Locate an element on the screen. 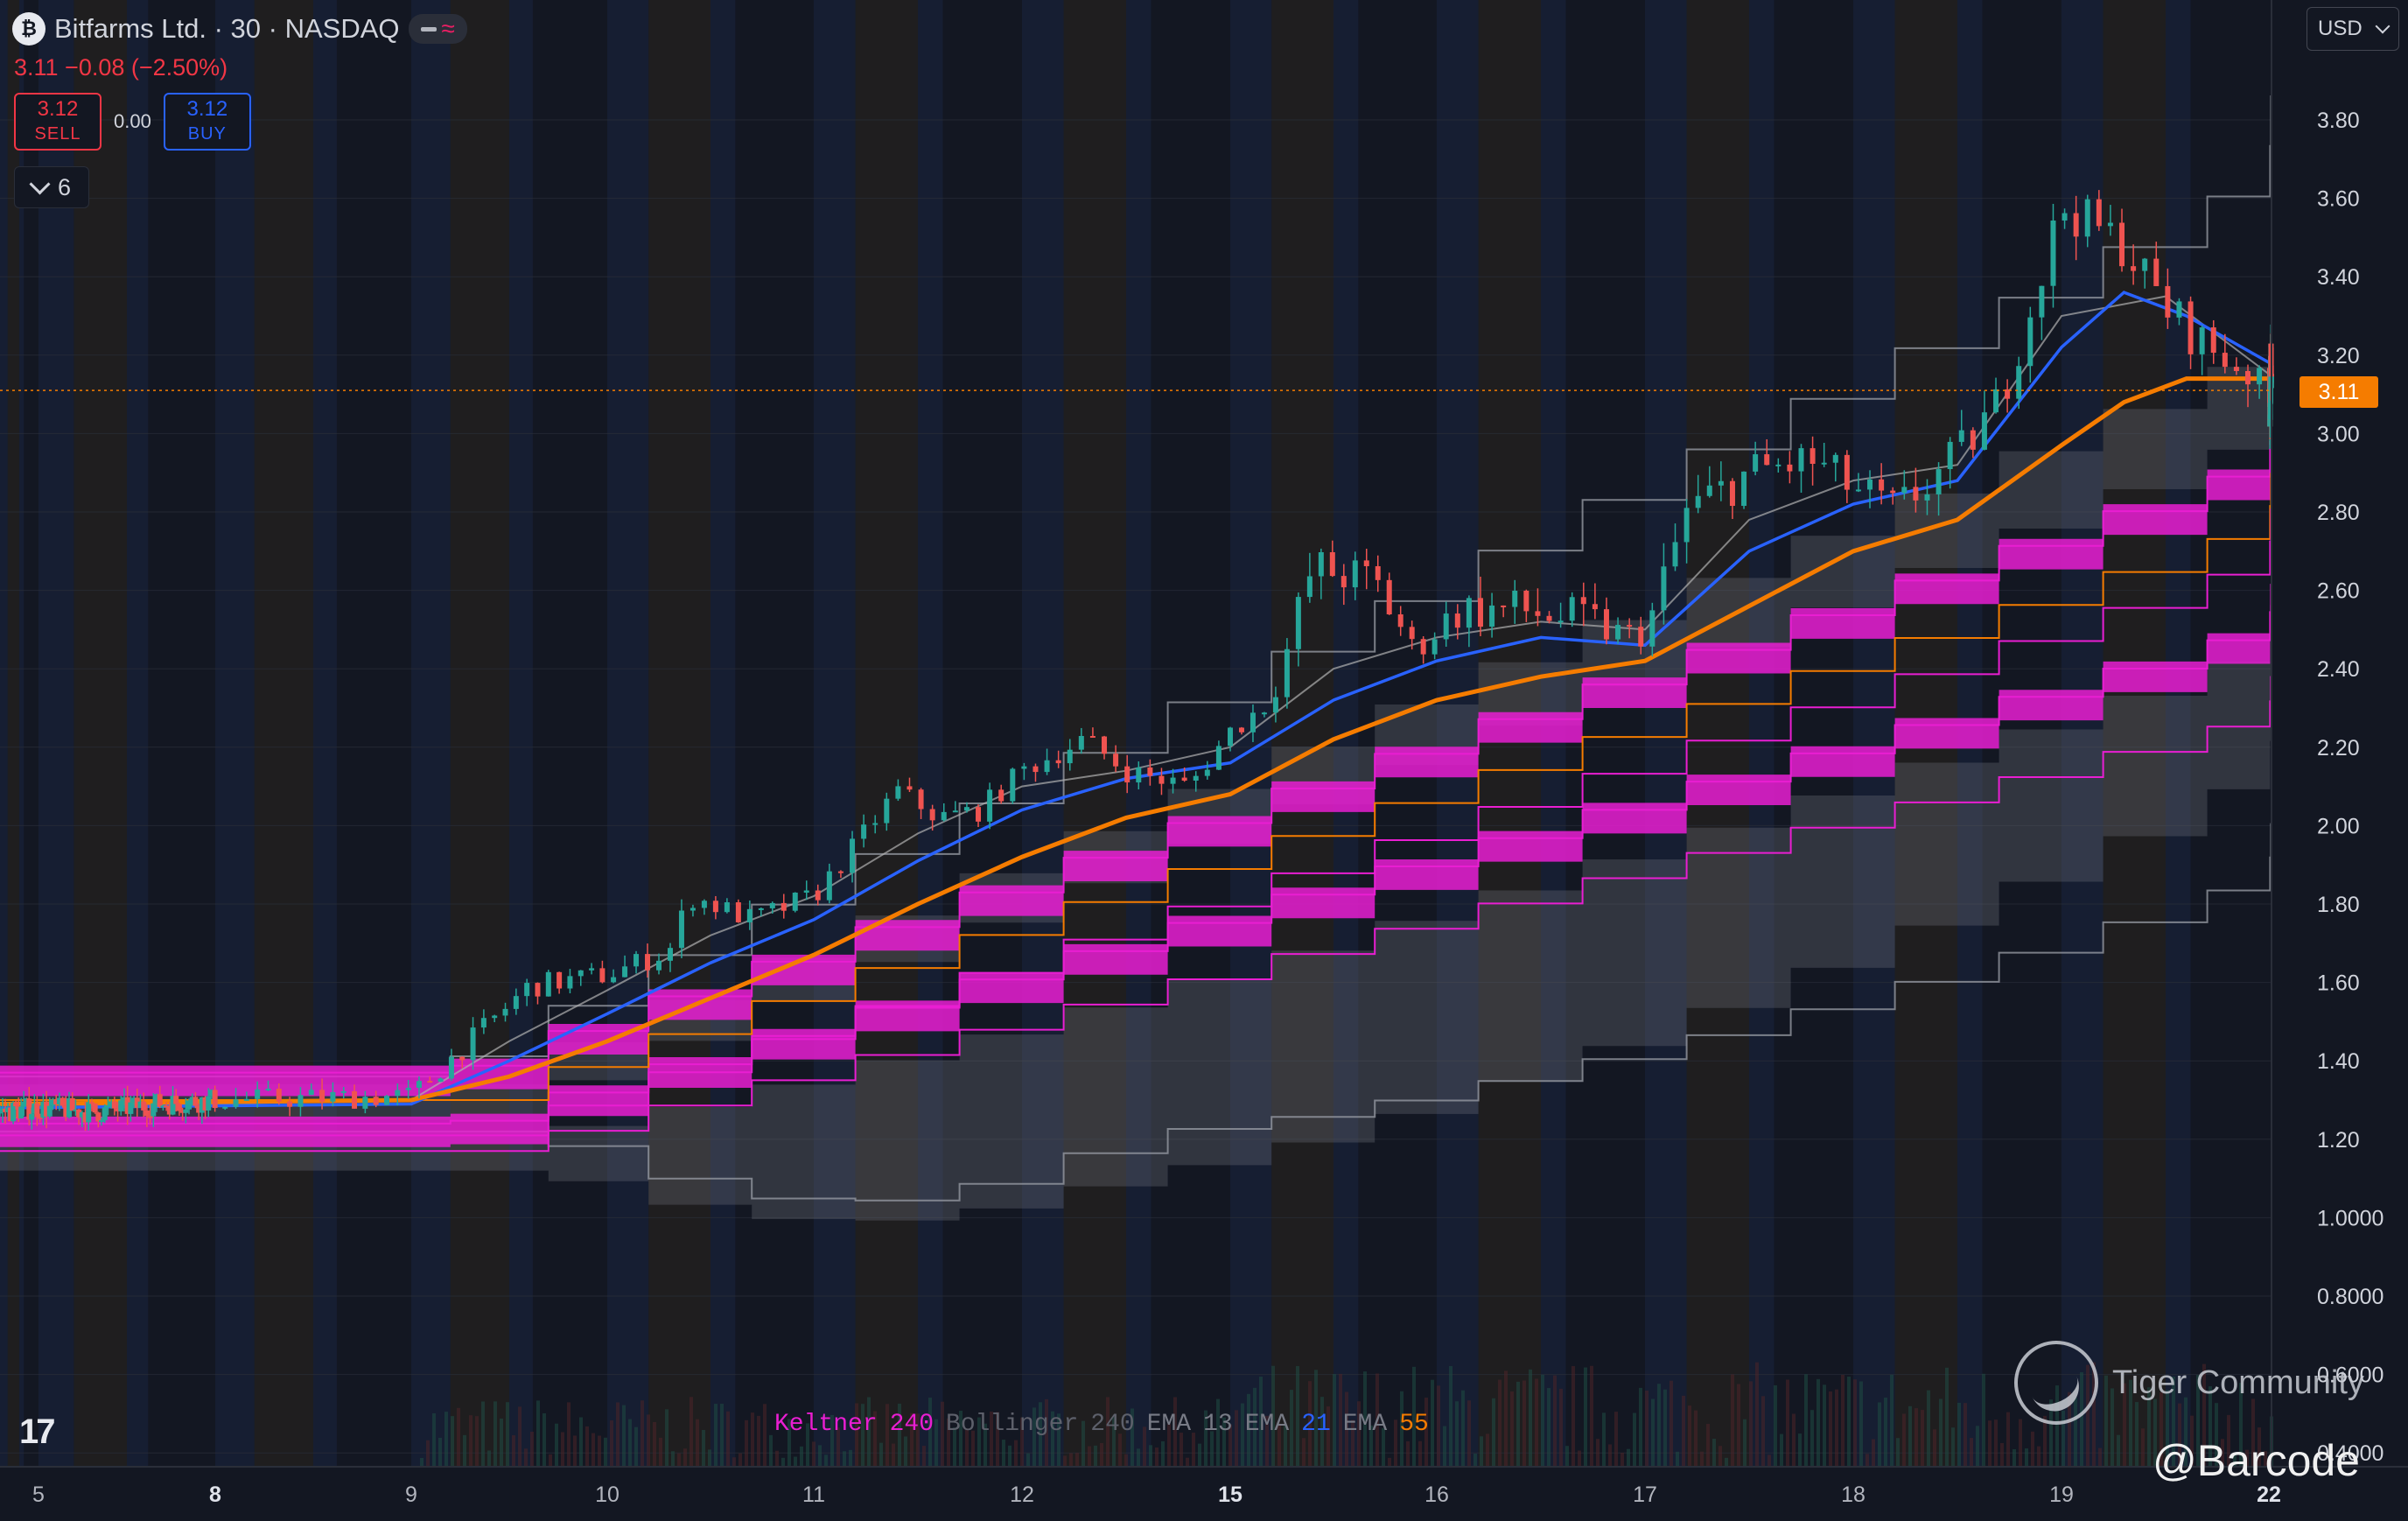 This screenshot has width=2408, height=1521. spread-value: 0.00 is located at coordinates (132, 121).